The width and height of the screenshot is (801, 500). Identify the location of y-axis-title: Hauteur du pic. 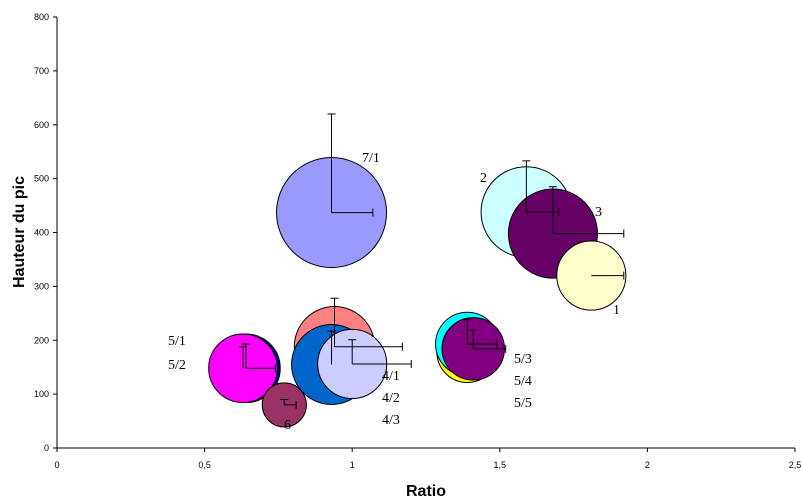
(19, 232).